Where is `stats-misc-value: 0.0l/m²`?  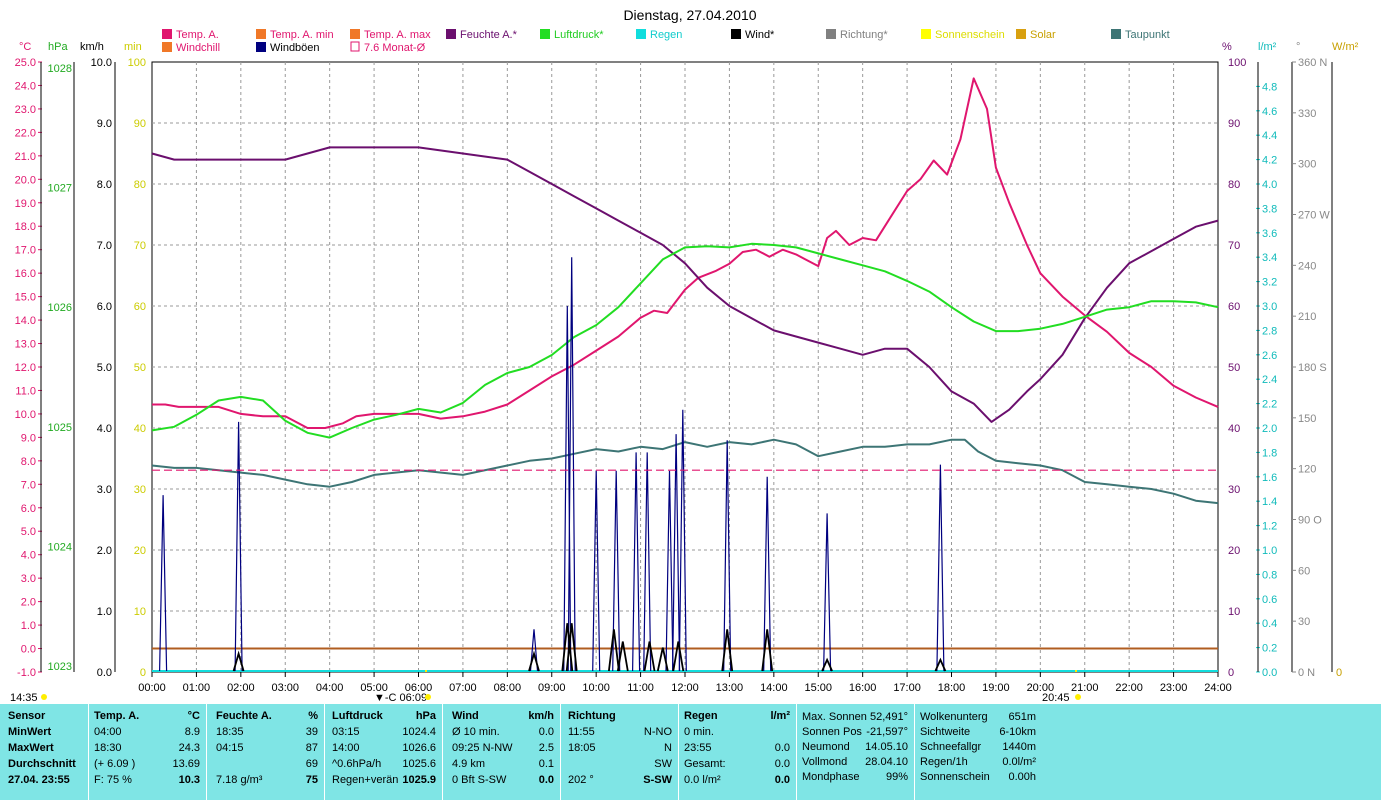
stats-misc-value: 0.0l/m² is located at coordinates (1019, 762).